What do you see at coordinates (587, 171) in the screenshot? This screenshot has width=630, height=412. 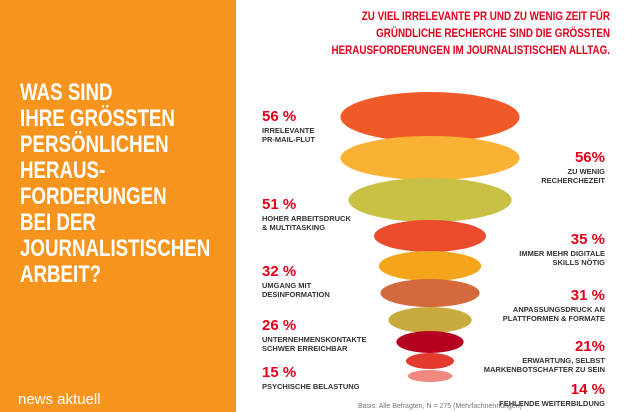 I see `category-label: ZU WENIG` at bounding box center [587, 171].